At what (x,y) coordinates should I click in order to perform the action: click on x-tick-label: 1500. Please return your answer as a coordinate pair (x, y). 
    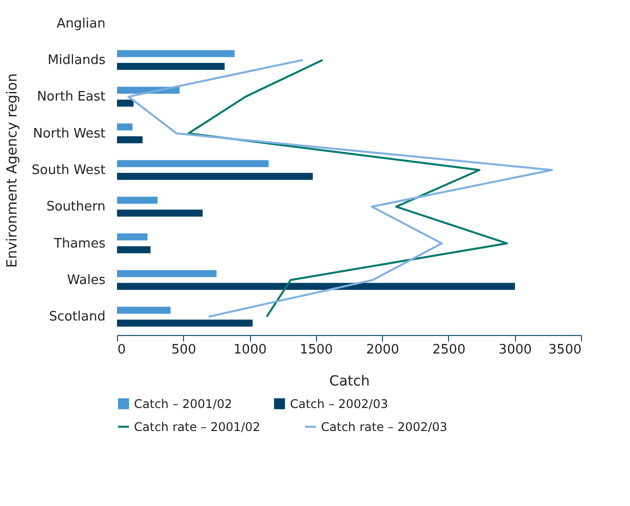
    Looking at the image, I should click on (316, 350).